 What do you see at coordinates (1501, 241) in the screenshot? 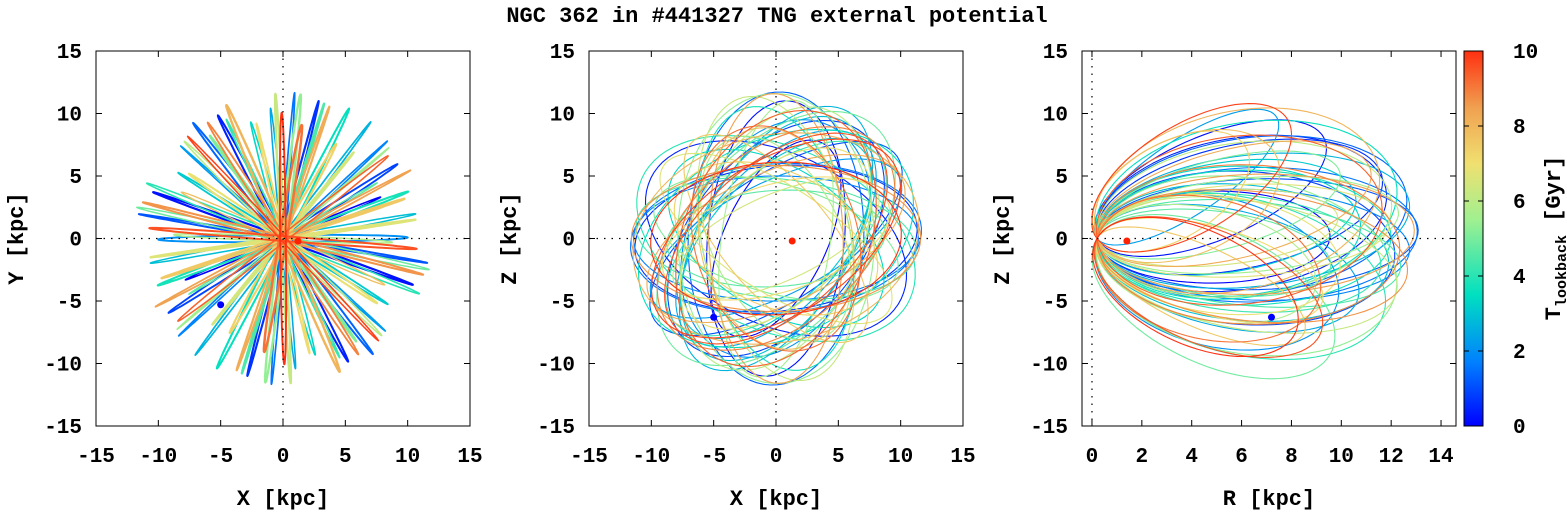
I see `colorbar-ticks: 0 2 4 6 8 10` at bounding box center [1501, 241].